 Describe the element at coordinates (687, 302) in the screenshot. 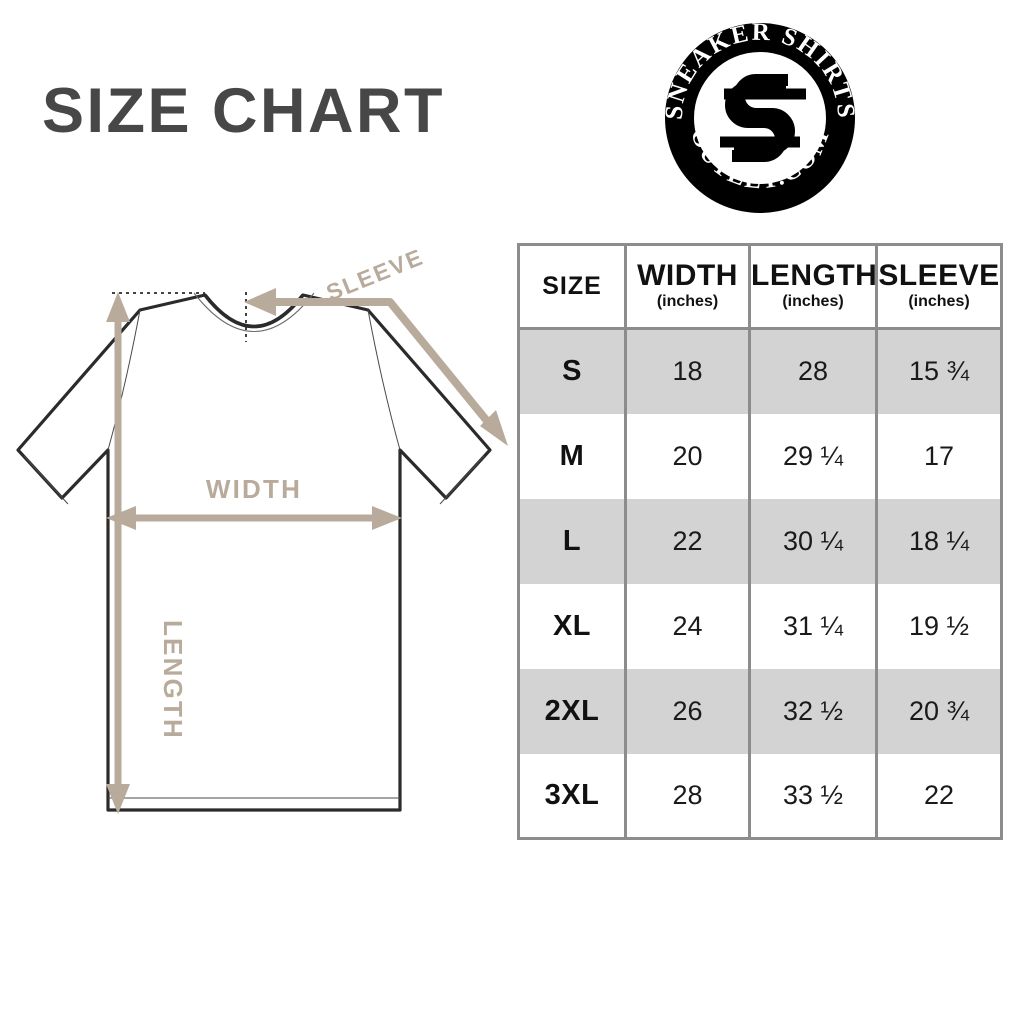

I see `column-header-width-units: (inches)` at that location.